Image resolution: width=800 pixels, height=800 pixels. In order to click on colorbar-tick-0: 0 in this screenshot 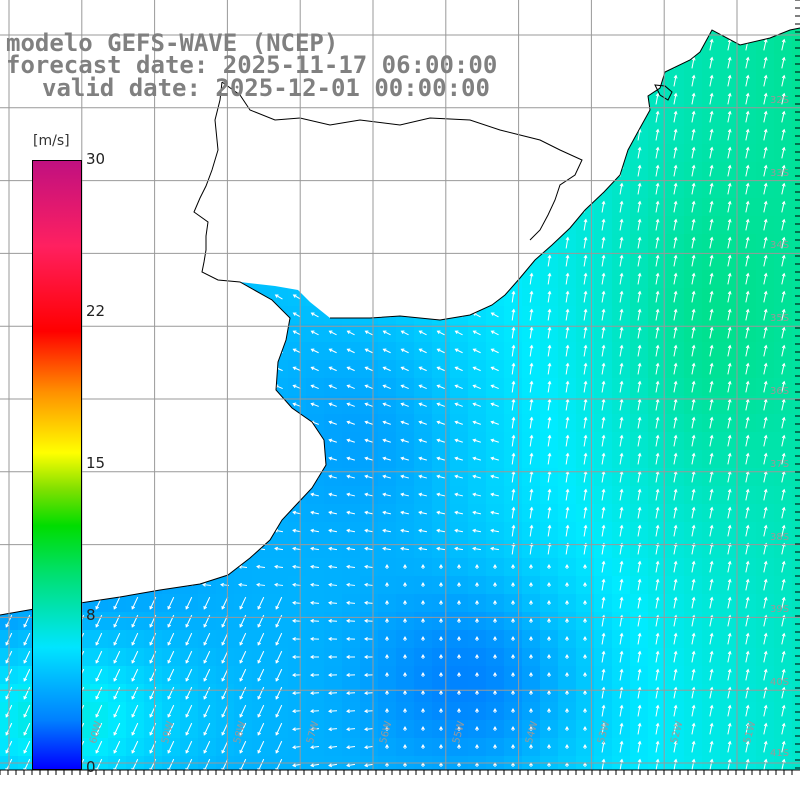, I will do `click(91, 767)`.